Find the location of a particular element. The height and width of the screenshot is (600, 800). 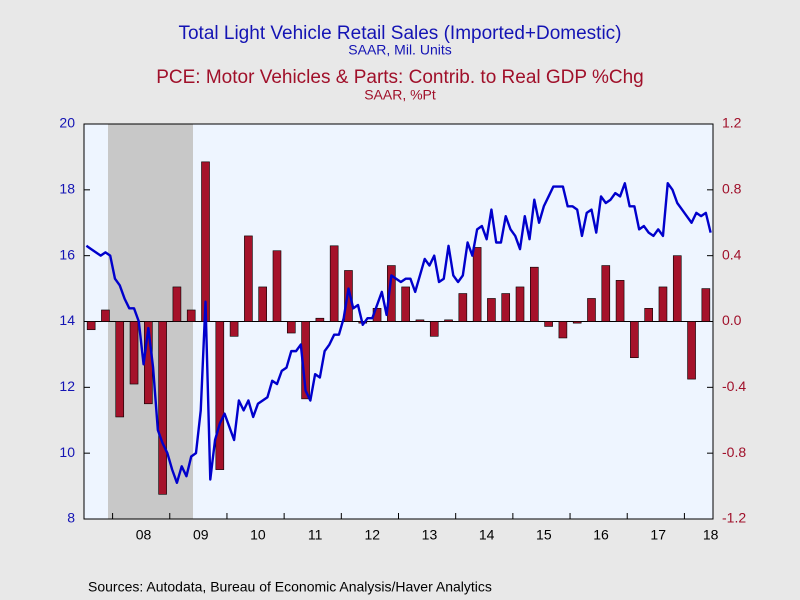

y-tick-label: 18 is located at coordinates (67, 189).